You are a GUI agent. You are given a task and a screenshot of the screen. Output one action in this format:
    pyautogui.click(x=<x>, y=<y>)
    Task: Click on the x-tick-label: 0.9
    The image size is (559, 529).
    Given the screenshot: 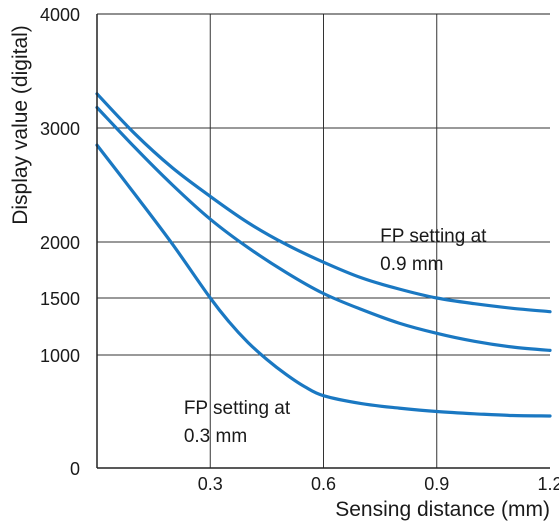 What is the action you would take?
    pyautogui.click(x=436, y=484)
    